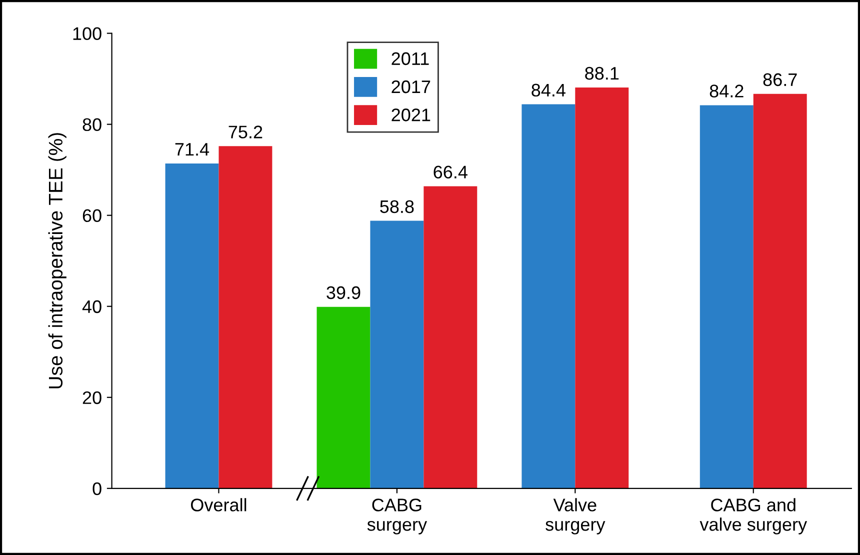 This screenshot has height=555, width=860. Describe the element at coordinates (549, 90) in the screenshot. I see `data-label: 84.4` at that location.